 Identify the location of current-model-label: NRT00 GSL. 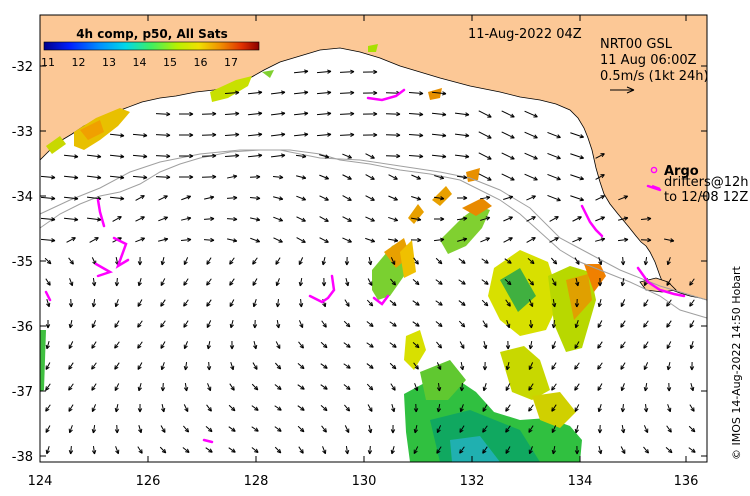
(636, 44).